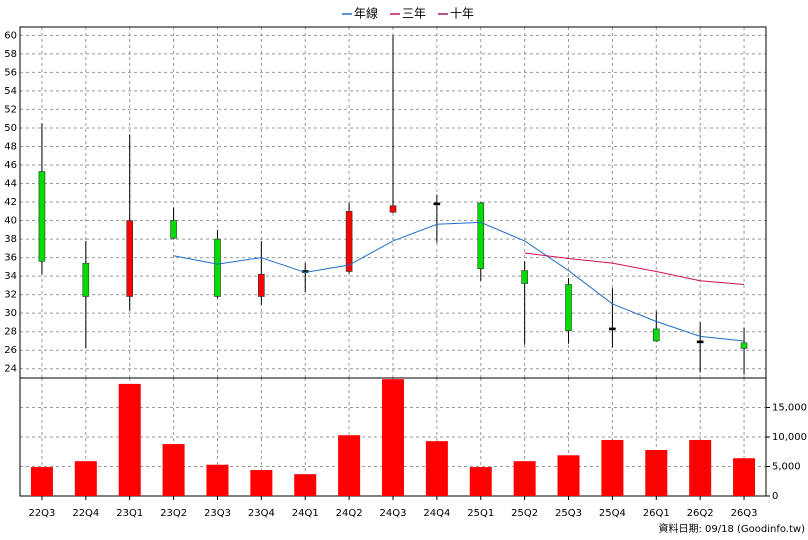  What do you see at coordinates (462, 14) in the screenshot?
I see `legend-label: 十年` at bounding box center [462, 14].